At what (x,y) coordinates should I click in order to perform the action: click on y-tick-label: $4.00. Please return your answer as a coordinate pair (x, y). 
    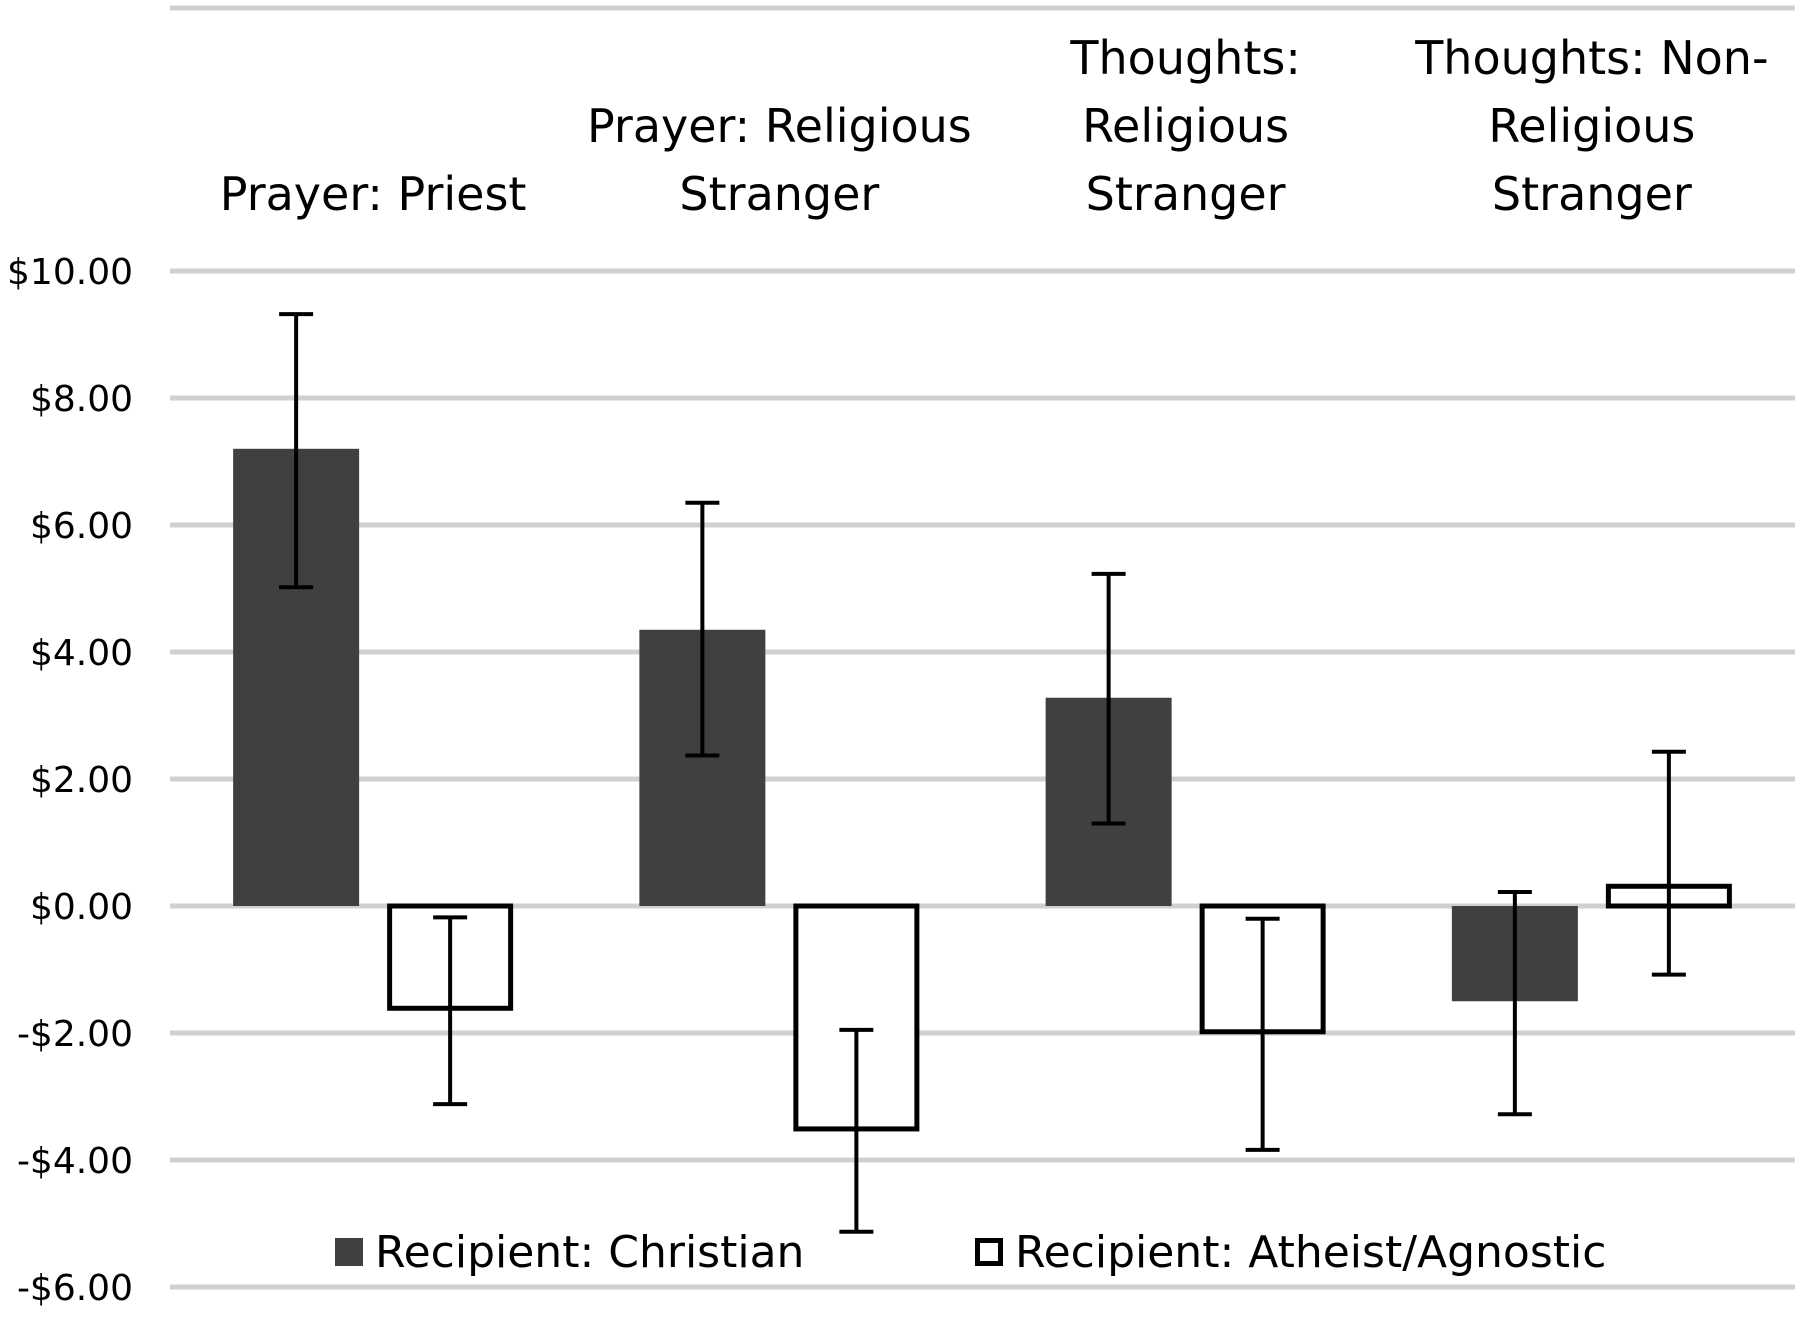
    Looking at the image, I should click on (81, 653).